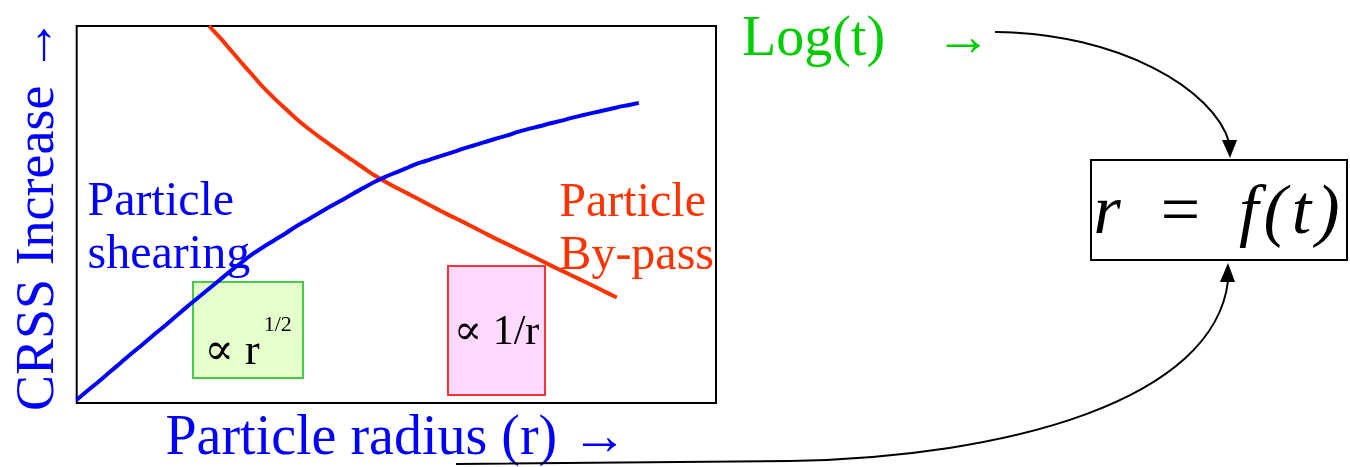 This screenshot has height=467, width=1350. Describe the element at coordinates (34, 214) in the screenshot. I see `y-axis-title: CRSS Increase →` at that location.